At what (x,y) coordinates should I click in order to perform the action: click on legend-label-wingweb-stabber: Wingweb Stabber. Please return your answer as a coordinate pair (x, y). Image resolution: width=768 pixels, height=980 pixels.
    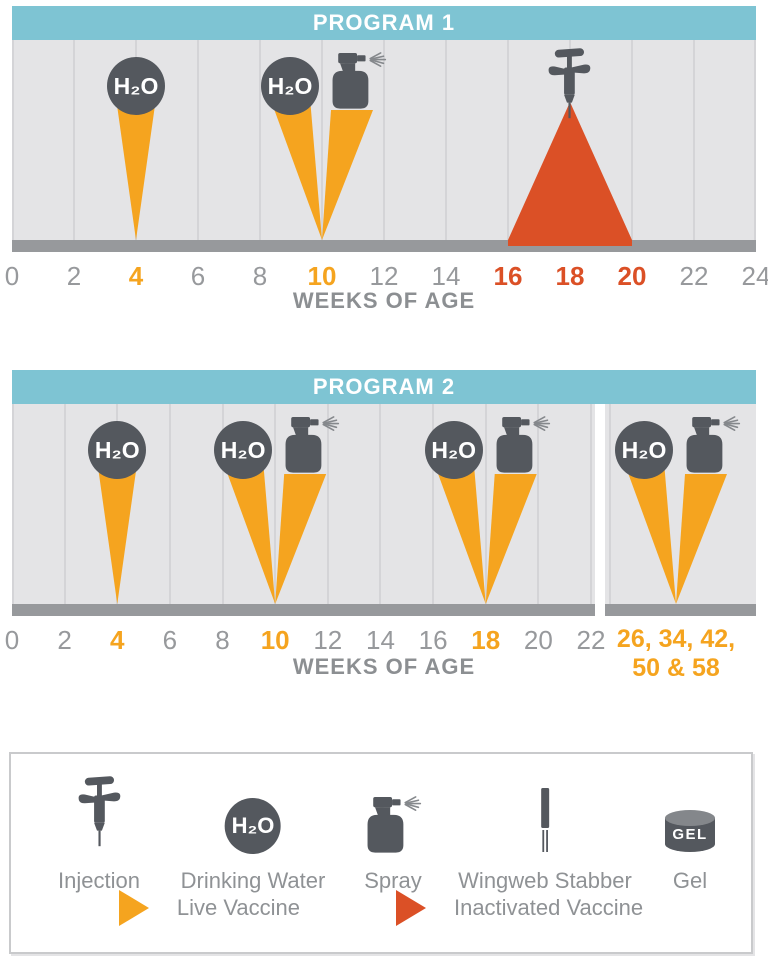
    Looking at the image, I should click on (545, 880).